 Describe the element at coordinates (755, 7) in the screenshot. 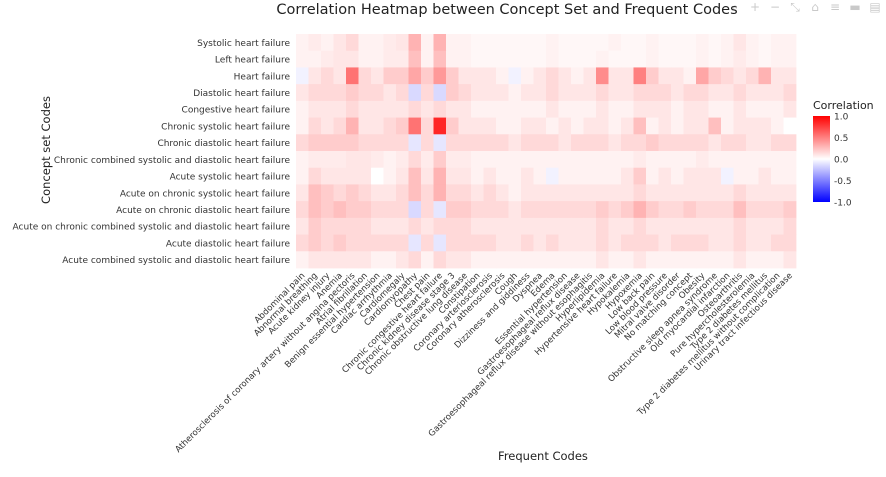

I see `zoom-icon: +` at that location.